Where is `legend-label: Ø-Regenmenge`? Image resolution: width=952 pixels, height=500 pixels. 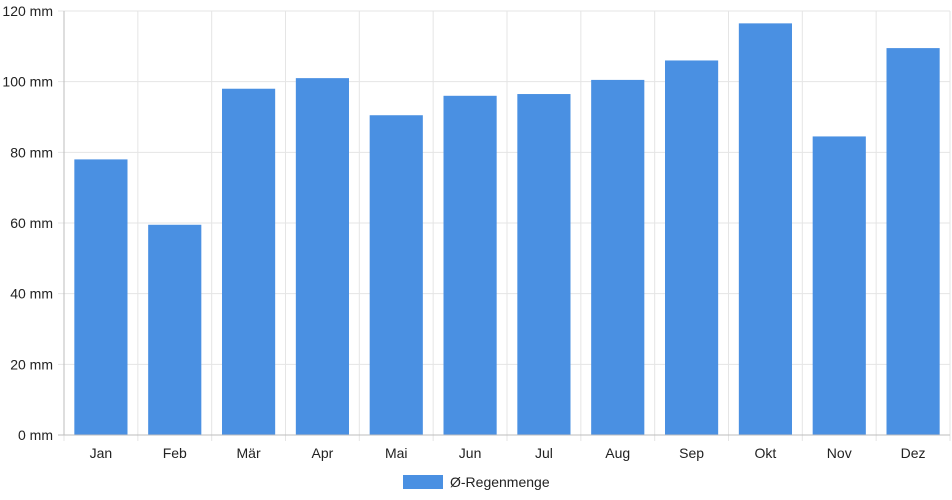
legend-label: Ø-Regenmenge is located at coordinates (500, 482).